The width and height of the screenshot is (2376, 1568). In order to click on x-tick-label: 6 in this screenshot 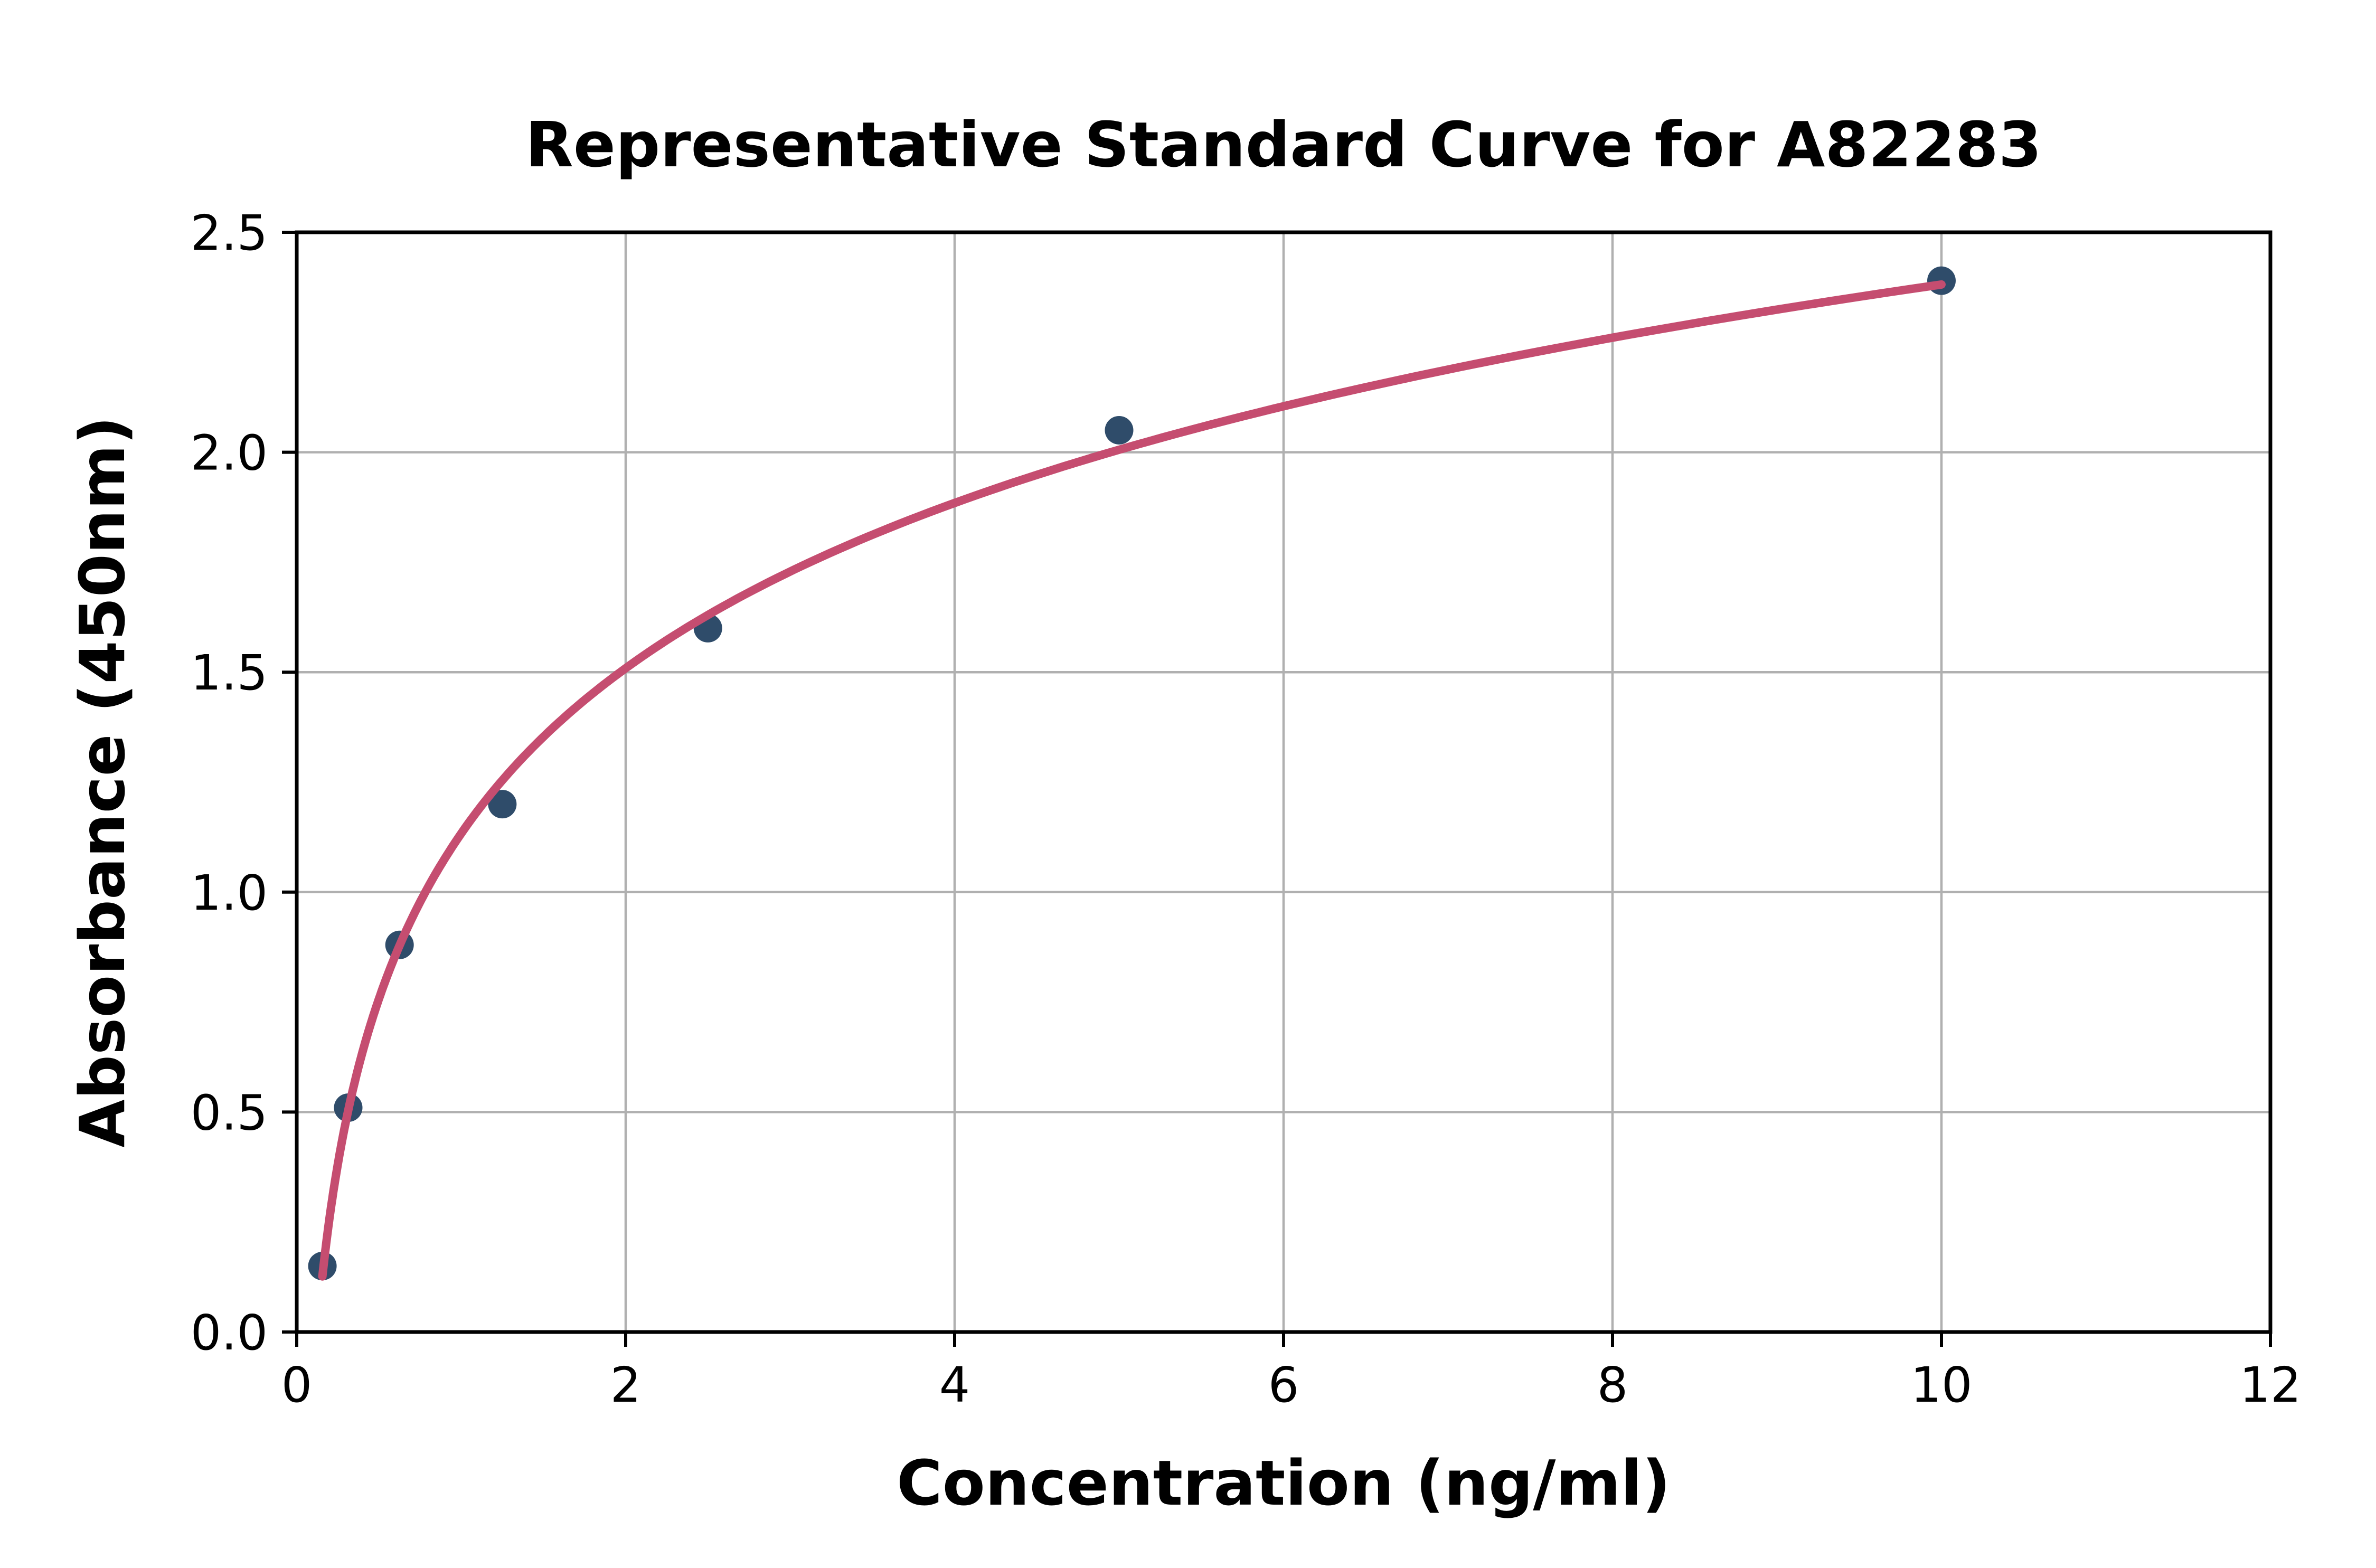, I will do `click(1284, 1385)`.